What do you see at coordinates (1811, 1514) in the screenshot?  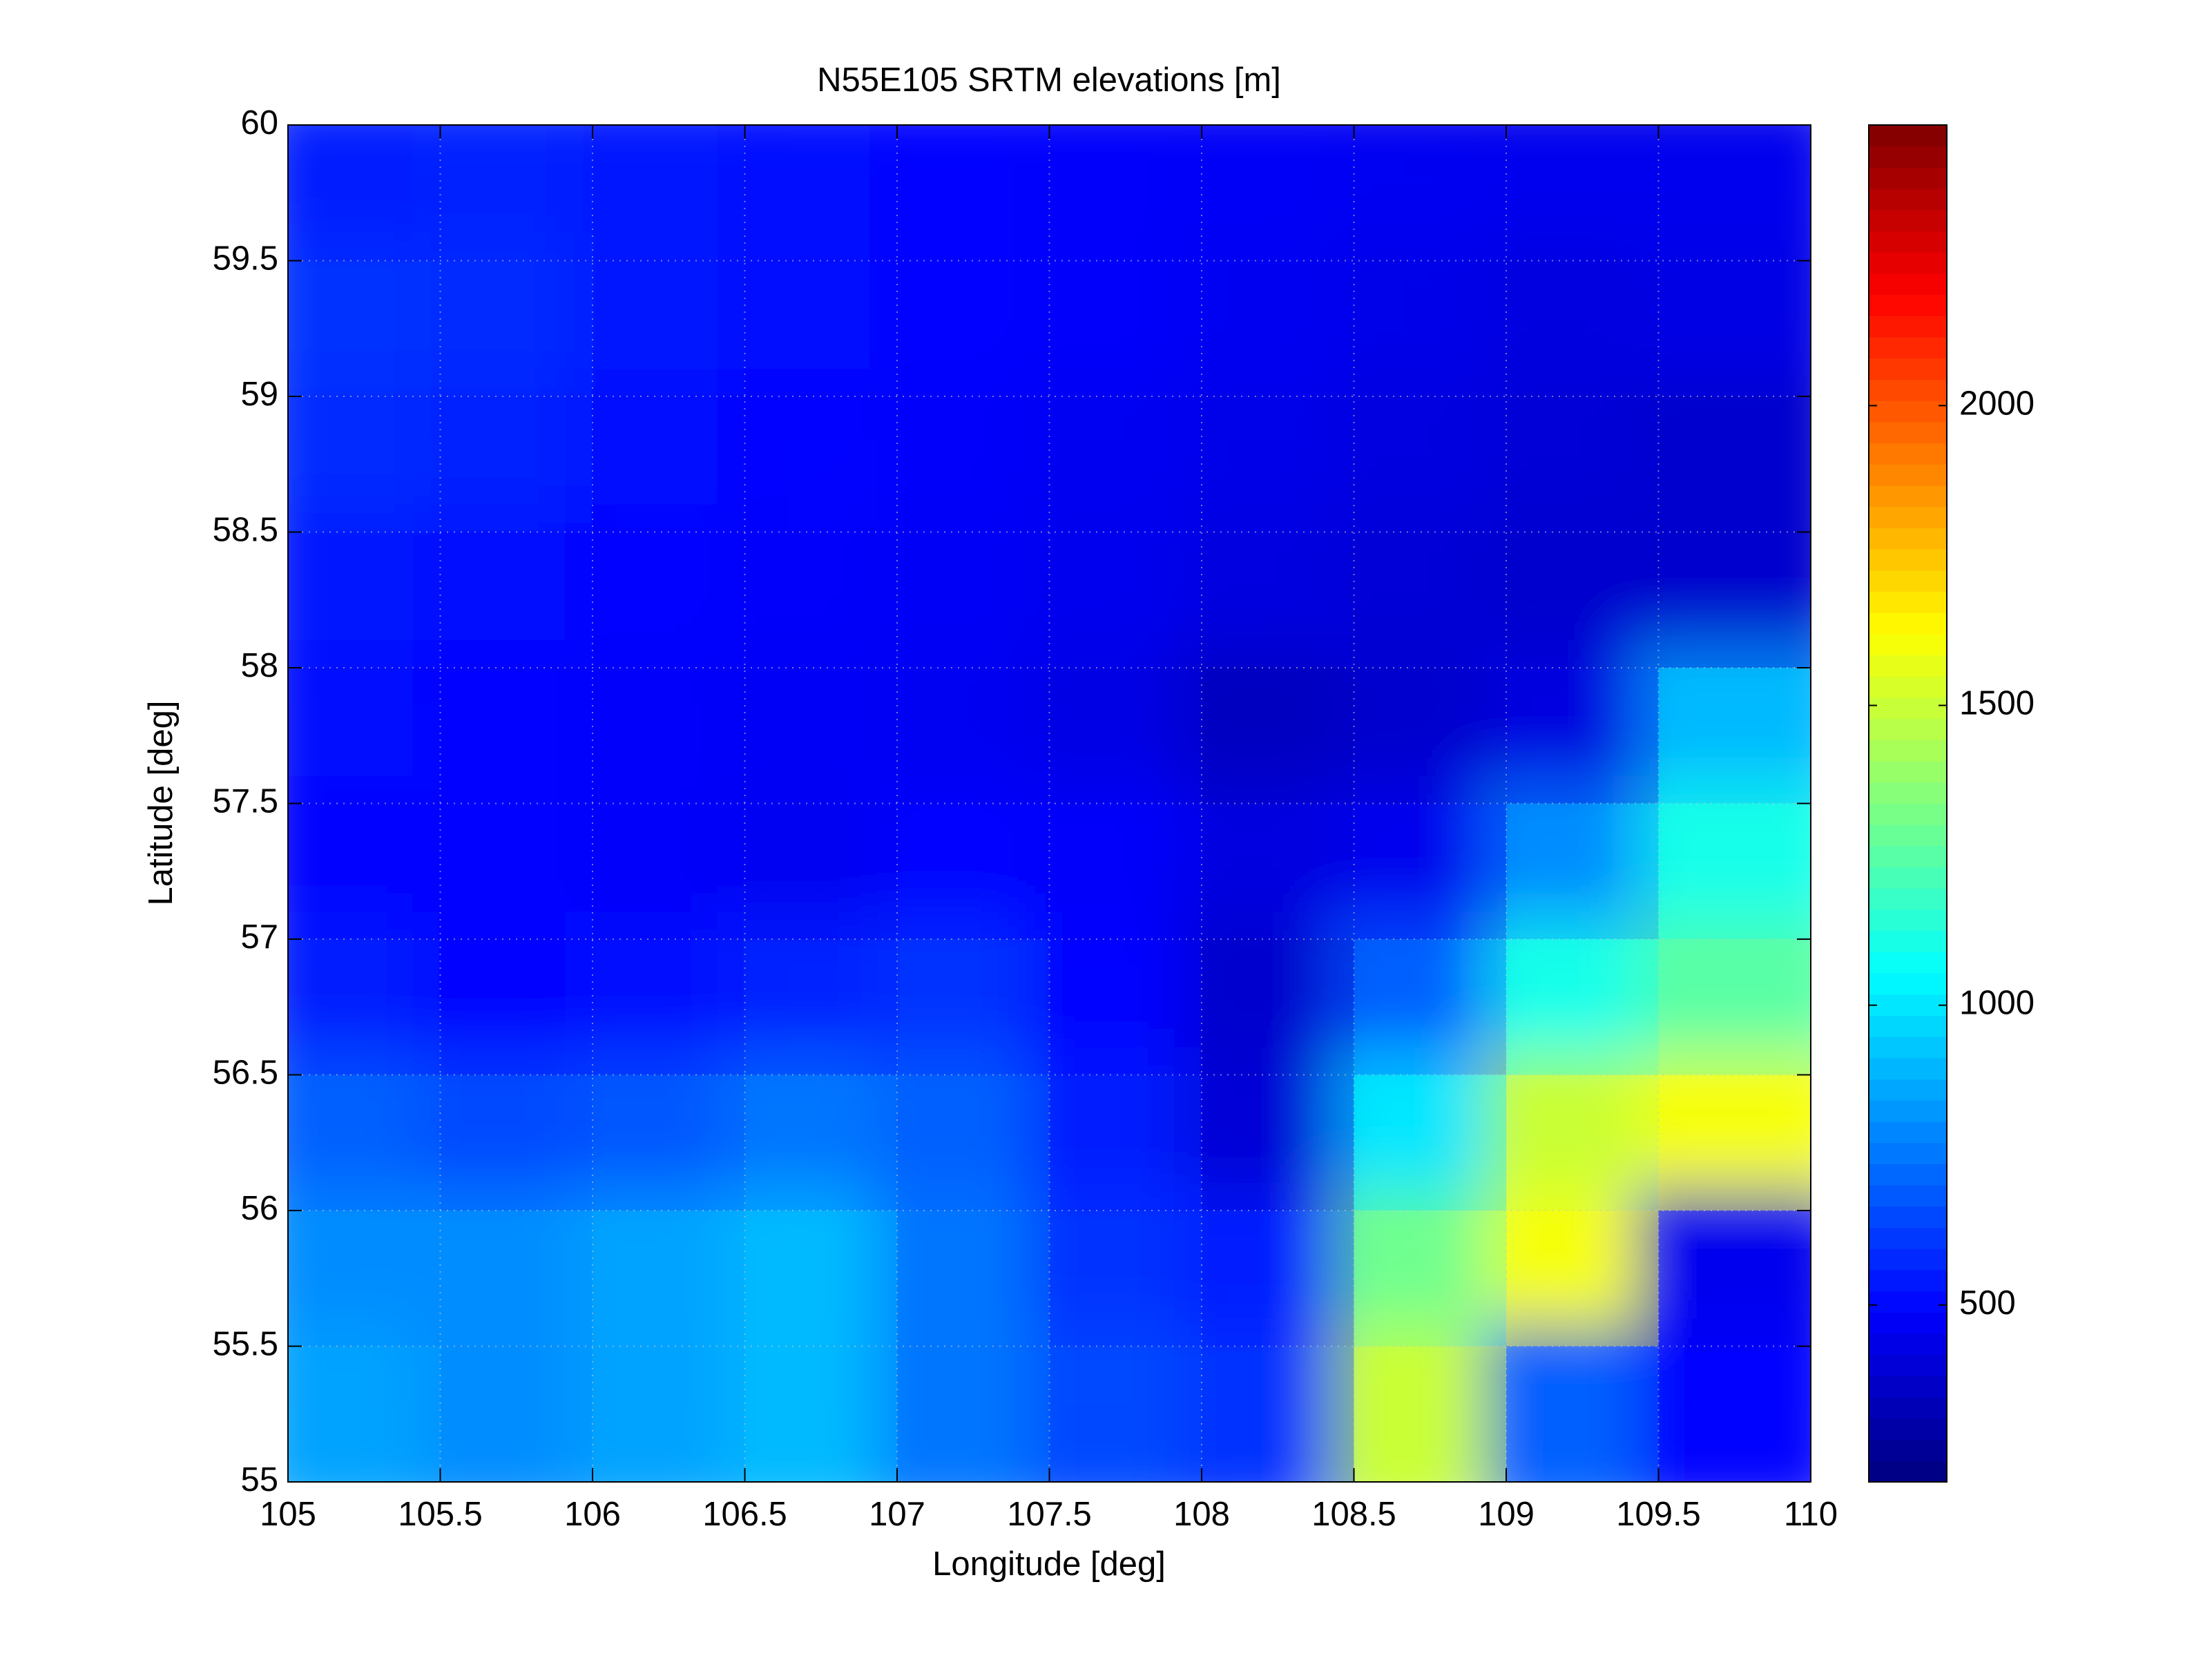 I see `x-tick-label: 110` at bounding box center [1811, 1514].